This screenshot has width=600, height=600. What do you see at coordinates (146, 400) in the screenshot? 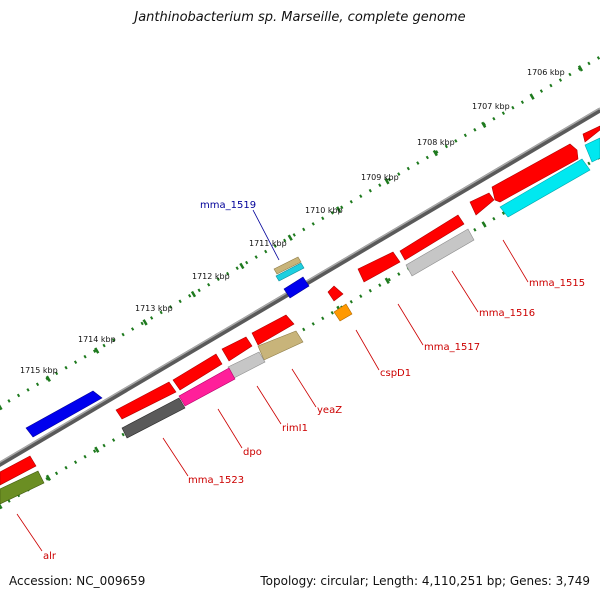
I see `gene-mma-1523-fwd` at bounding box center [146, 400].